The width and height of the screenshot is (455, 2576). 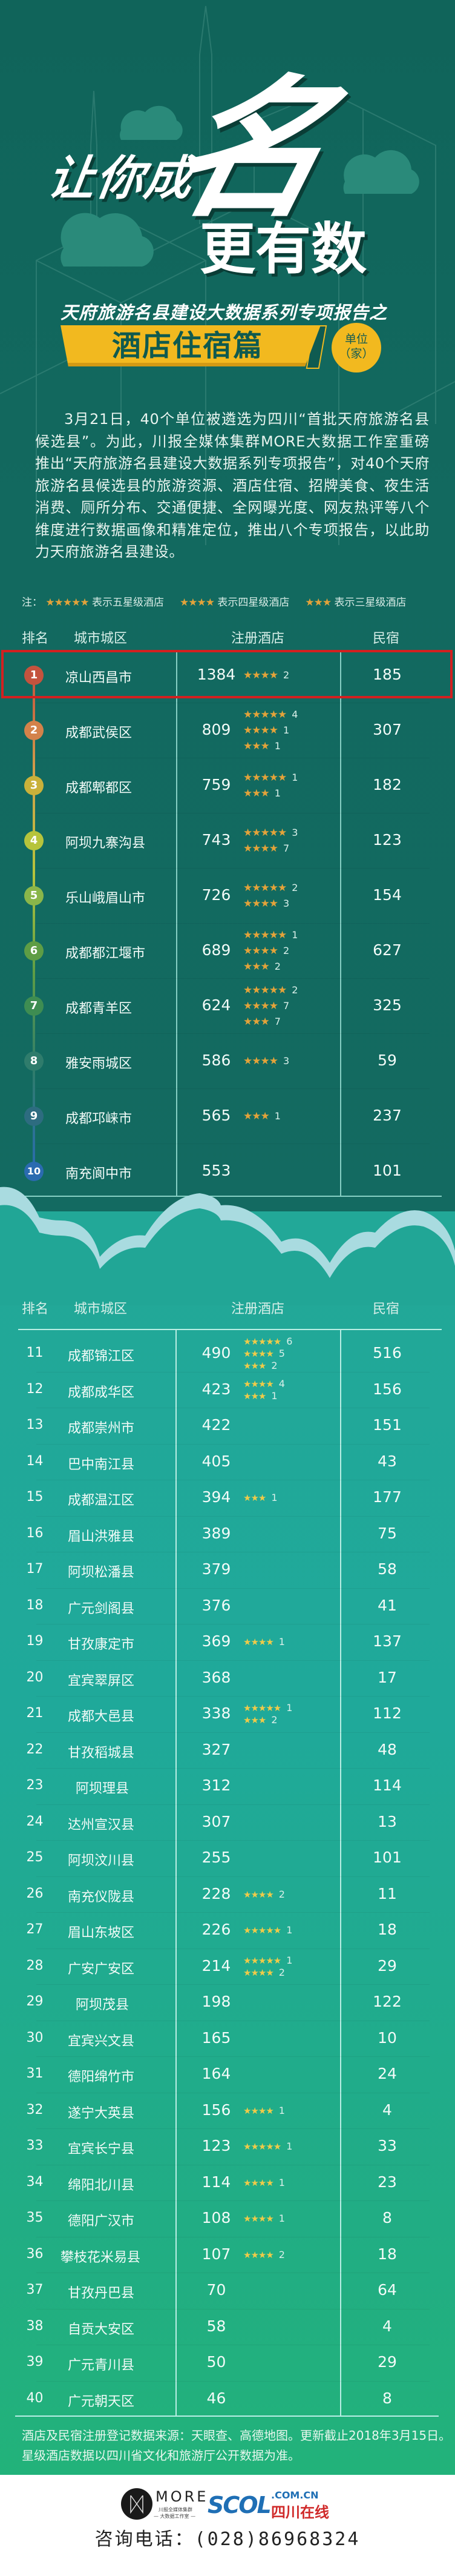 What do you see at coordinates (289, 1930) in the screenshot?
I see `star-hotel-count: 1` at bounding box center [289, 1930].